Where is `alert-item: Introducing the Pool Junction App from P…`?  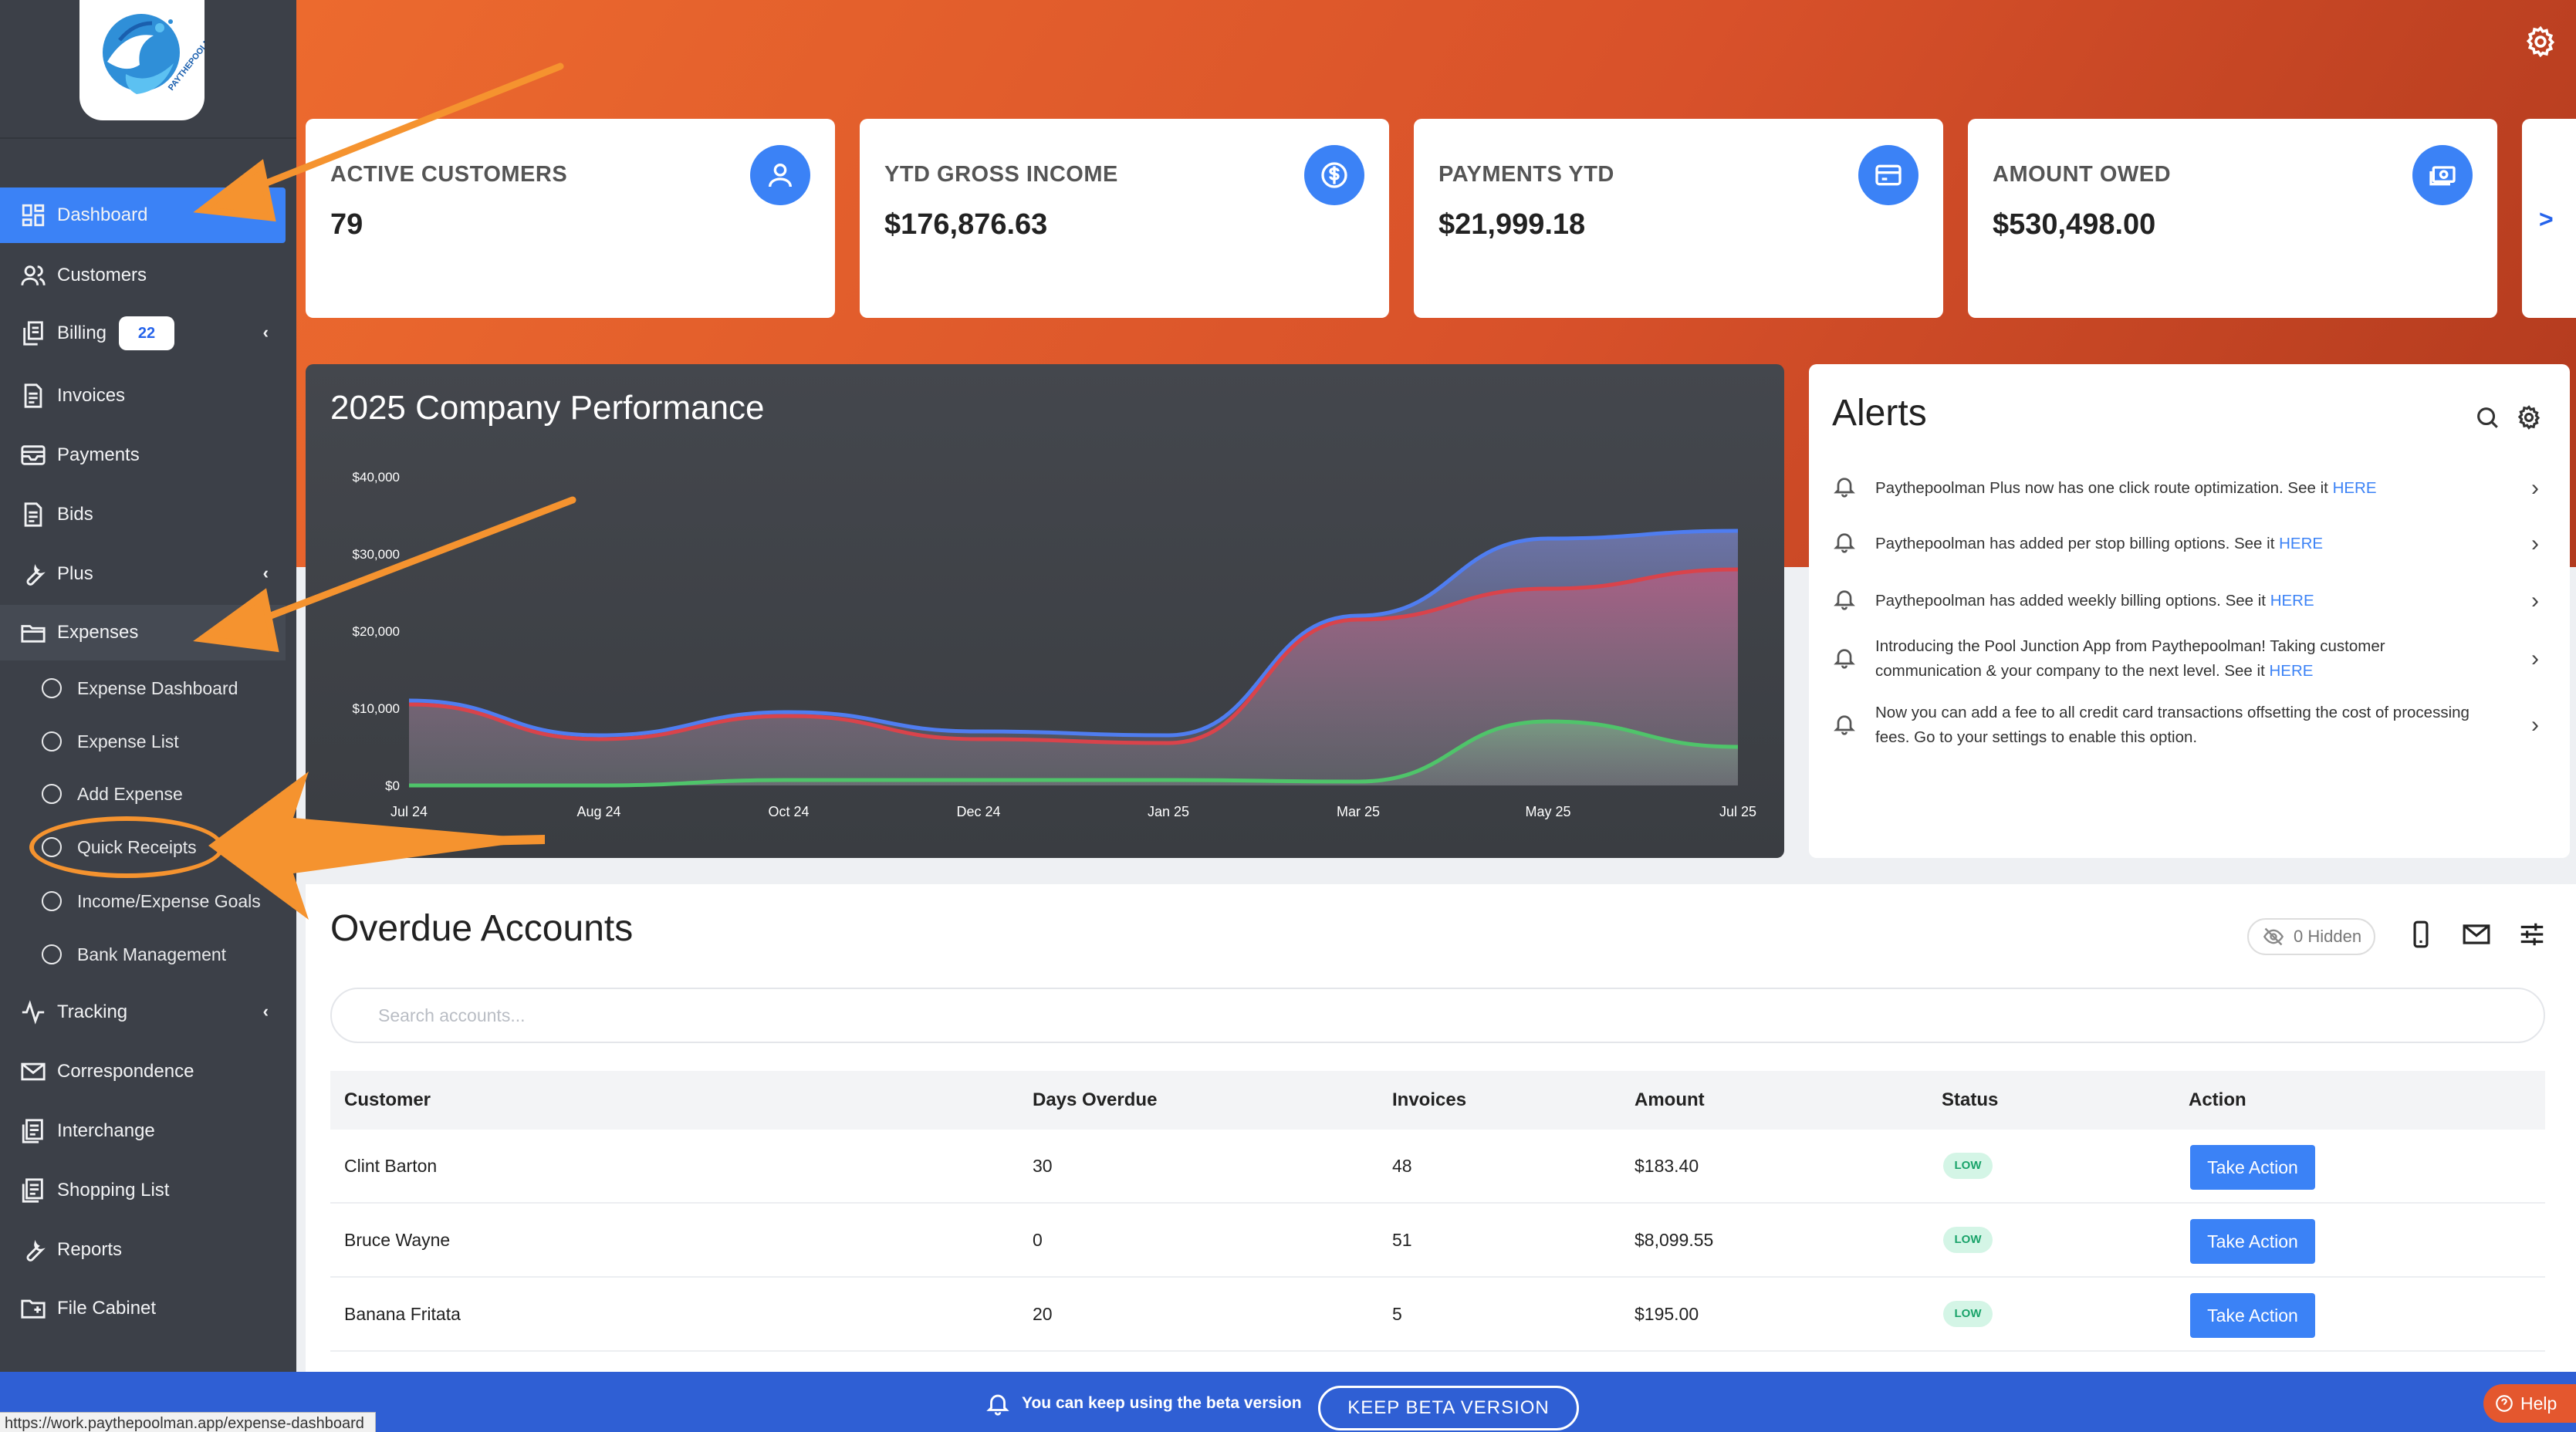 alert-item: Introducing the Pool Junction App from P… is located at coordinates (2189, 659).